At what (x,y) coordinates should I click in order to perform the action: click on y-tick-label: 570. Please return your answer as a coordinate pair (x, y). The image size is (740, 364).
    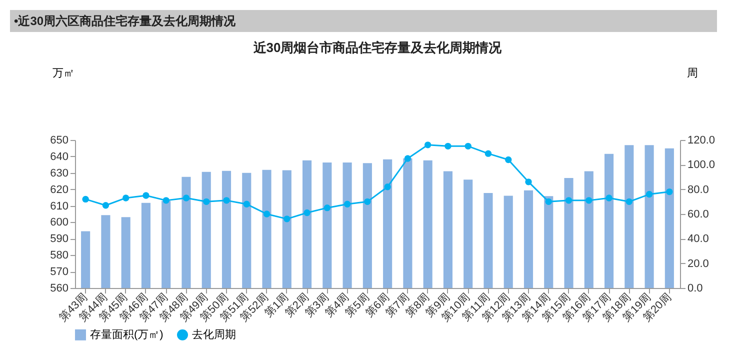
    Looking at the image, I should click on (59, 272).